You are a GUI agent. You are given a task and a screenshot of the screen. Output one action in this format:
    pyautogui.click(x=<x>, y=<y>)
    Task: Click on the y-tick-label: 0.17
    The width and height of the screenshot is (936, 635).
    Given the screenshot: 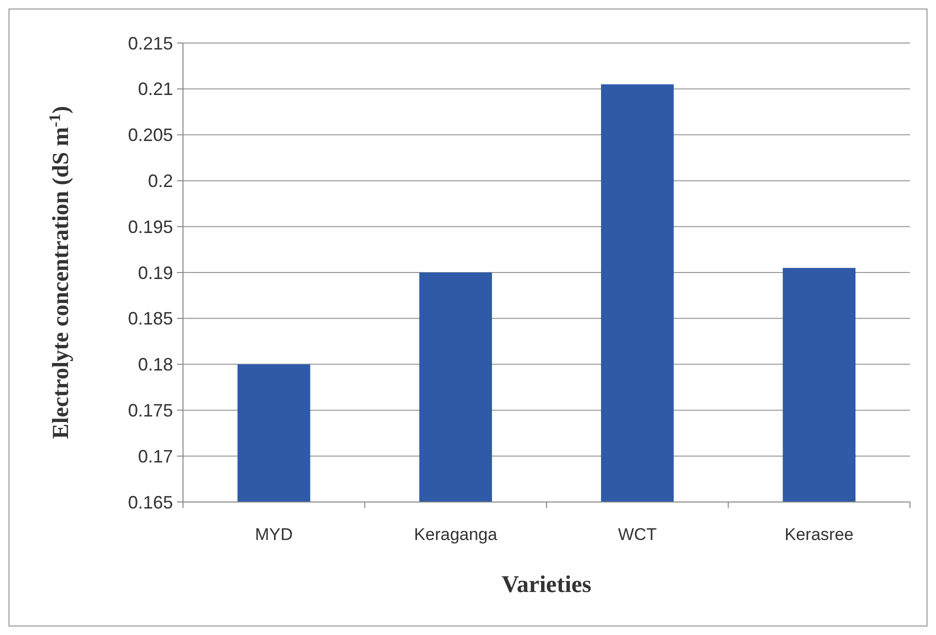 What is the action you would take?
    pyautogui.click(x=155, y=456)
    